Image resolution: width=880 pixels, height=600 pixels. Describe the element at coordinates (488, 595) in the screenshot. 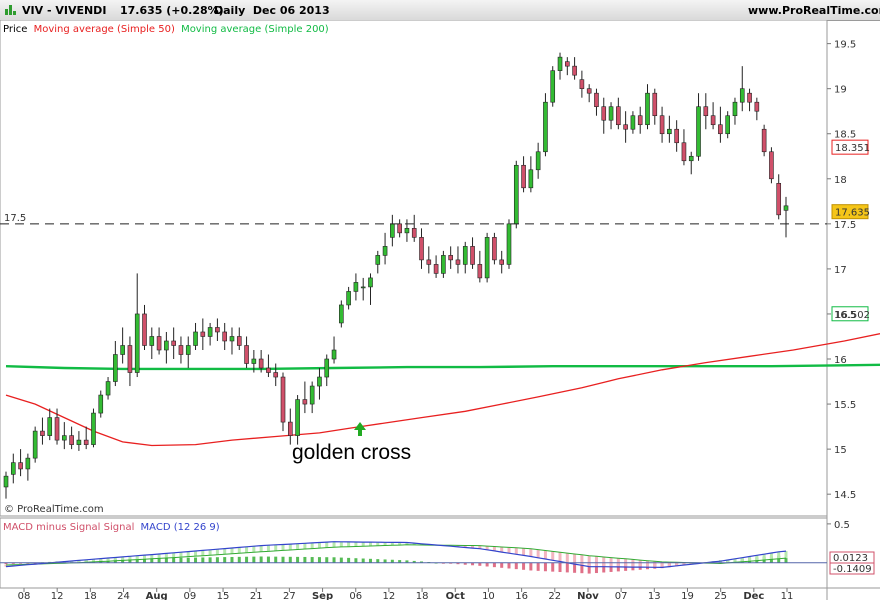

I see `x-tick-label: 10` at that location.